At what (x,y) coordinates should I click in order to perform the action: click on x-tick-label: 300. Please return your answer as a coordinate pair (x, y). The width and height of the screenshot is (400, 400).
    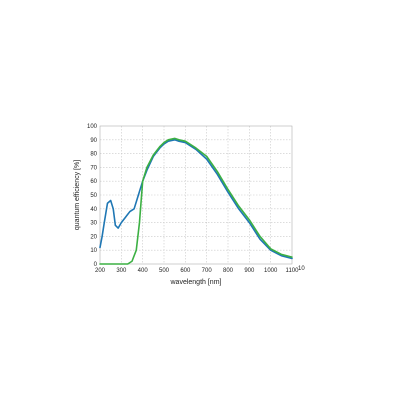
    Looking at the image, I should click on (121, 271).